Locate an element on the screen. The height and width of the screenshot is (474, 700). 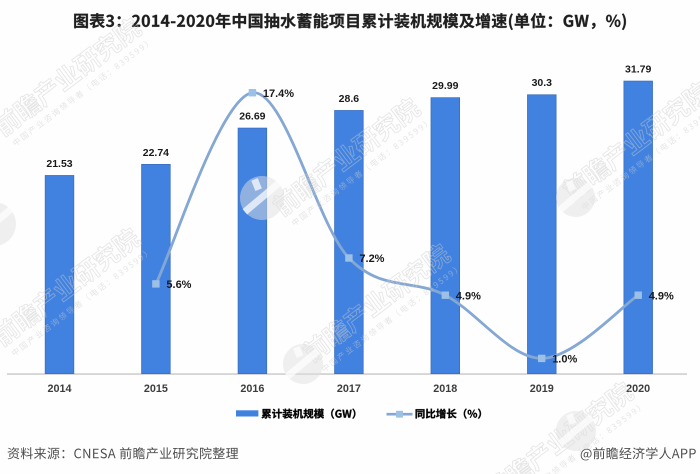
svg-text: 31.79 is located at coordinates (638, 70).